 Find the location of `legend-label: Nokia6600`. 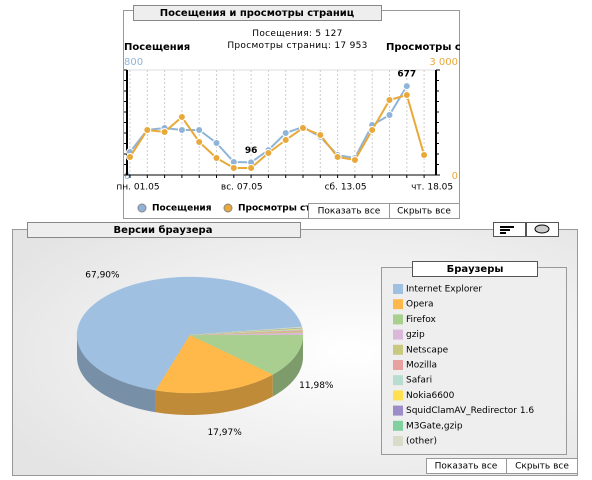

legend-label: Nokia6600 is located at coordinates (430, 396).